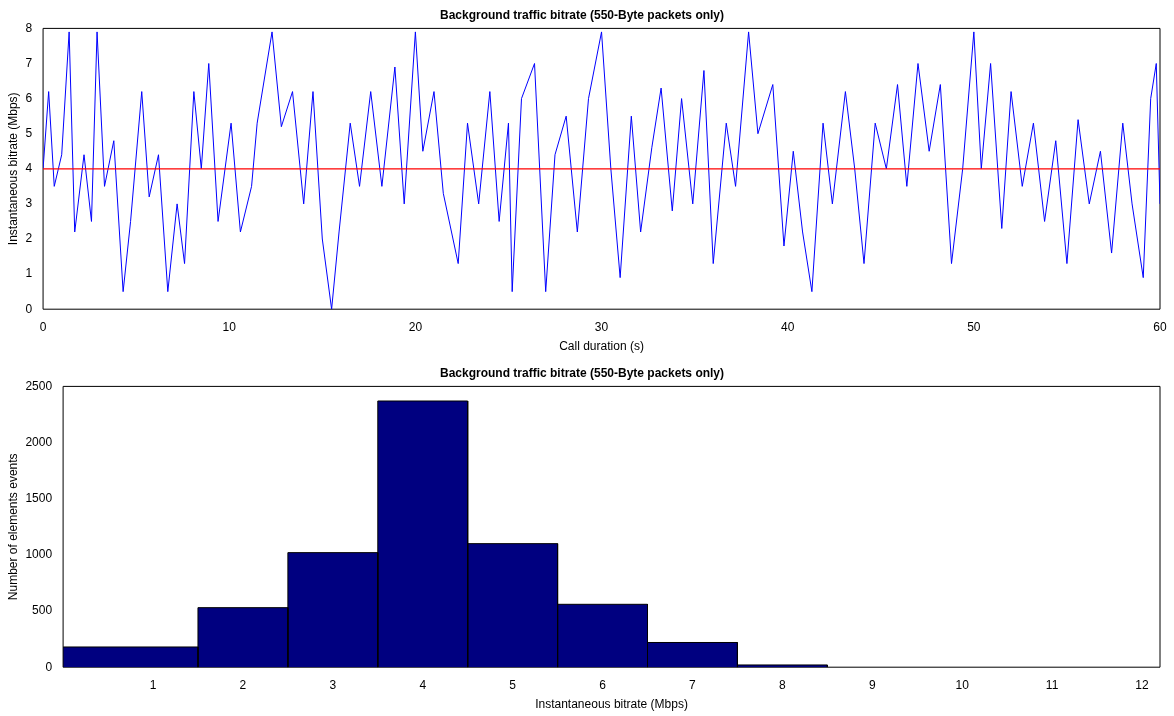 This screenshot has height=716, width=1174. Describe the element at coordinates (513, 684) in the screenshot. I see `x-tick-label: 5` at that location.